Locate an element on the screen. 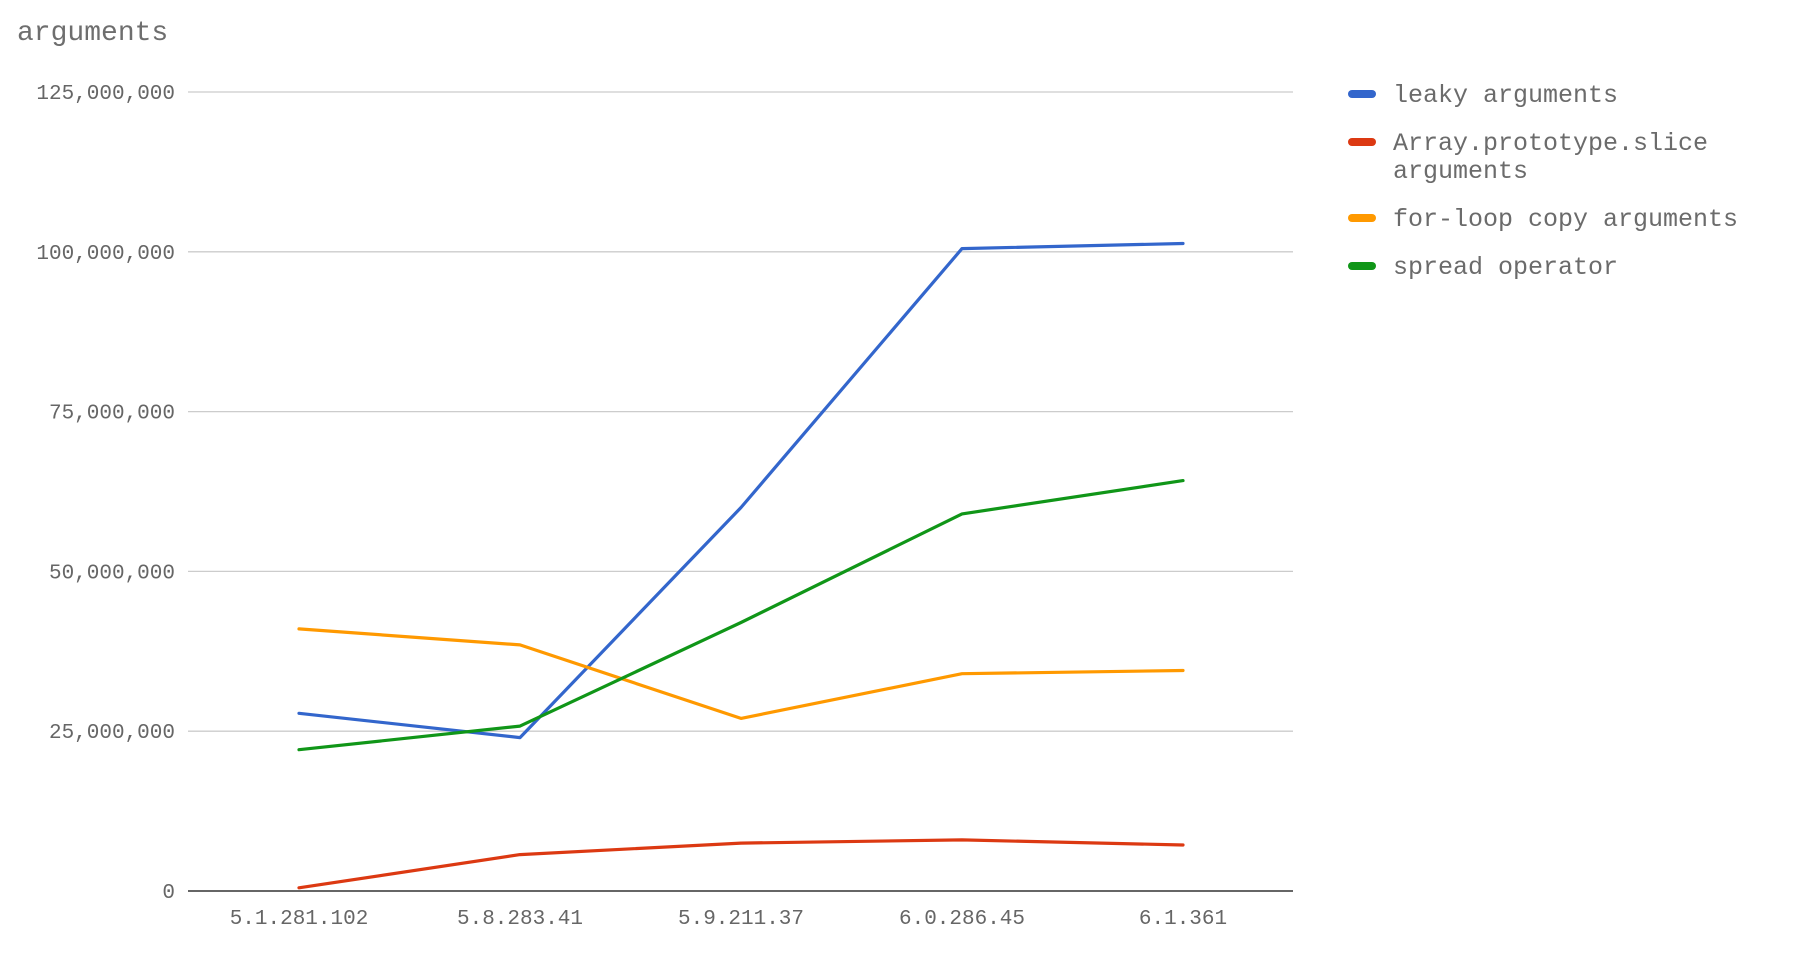 Image resolution: width=1798 pixels, height=969 pixels. legend-label-leaky-arguments: leaky arguments is located at coordinates (1505, 95).